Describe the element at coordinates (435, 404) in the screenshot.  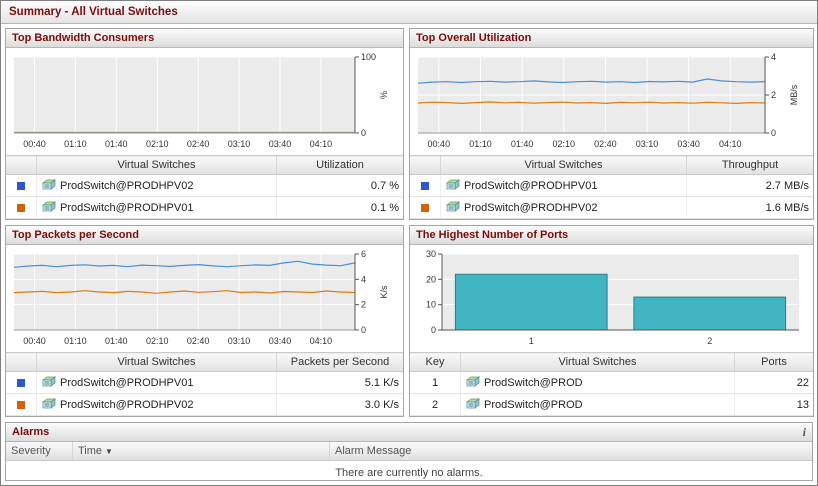
I see `key-value: 2` at that location.